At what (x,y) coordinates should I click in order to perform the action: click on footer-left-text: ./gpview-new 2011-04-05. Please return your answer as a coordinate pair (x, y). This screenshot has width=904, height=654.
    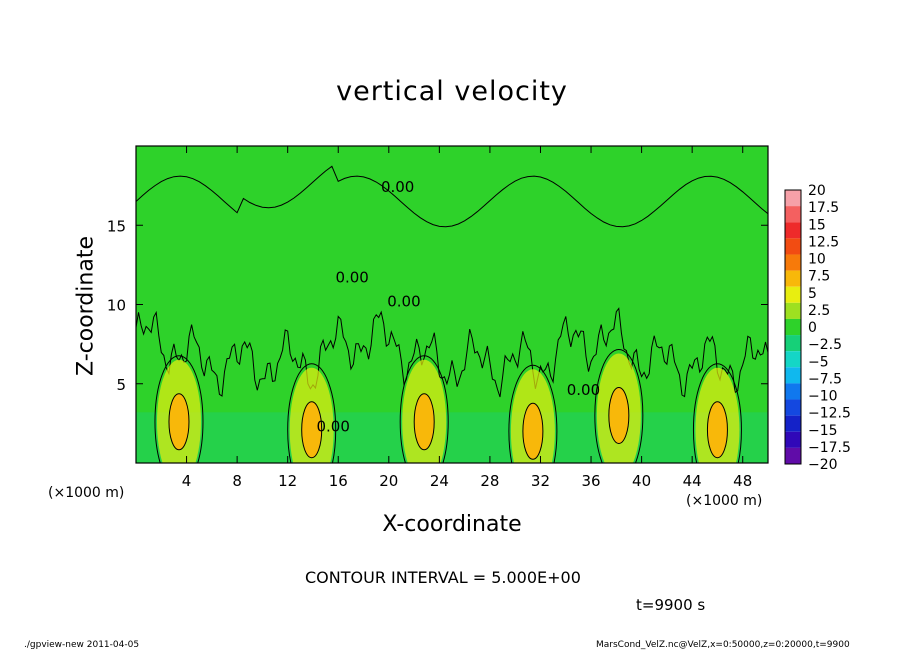
    Looking at the image, I should click on (82, 645).